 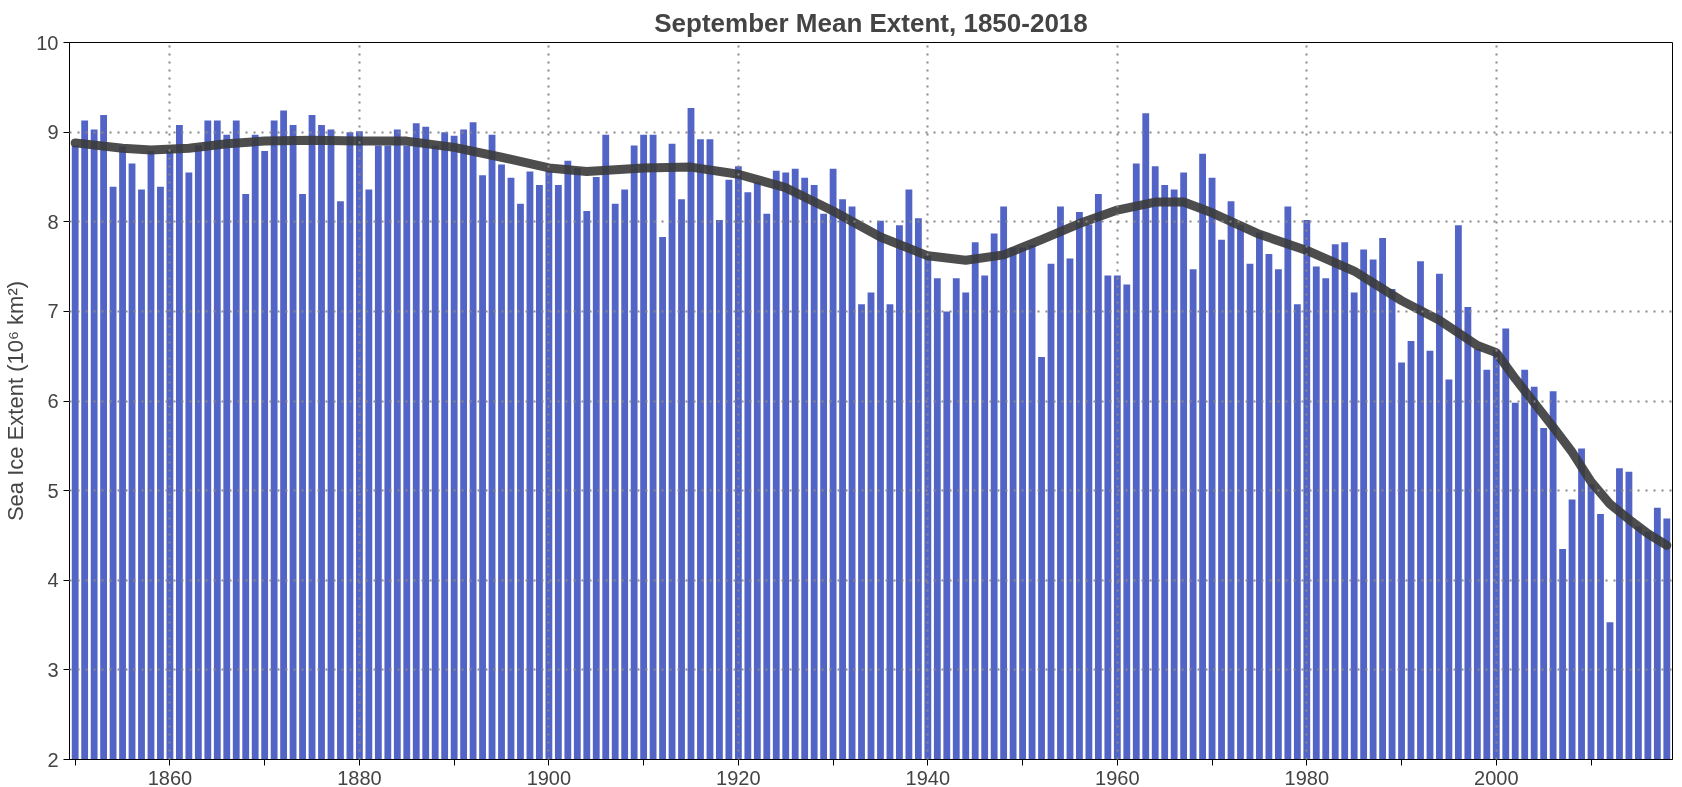 What do you see at coordinates (53, 759) in the screenshot?
I see `y-tick-label: 2` at bounding box center [53, 759].